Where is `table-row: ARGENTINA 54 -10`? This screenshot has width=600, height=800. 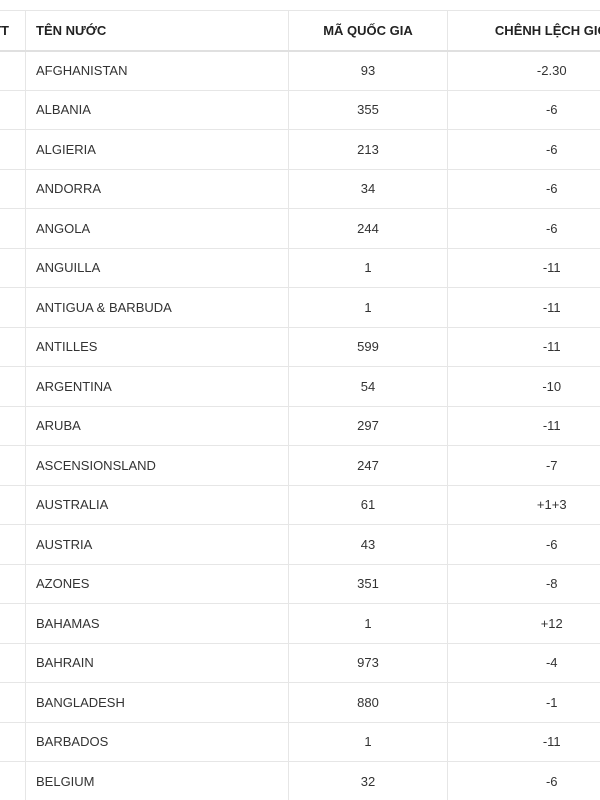
table-row: ARGENTINA 54 -10 is located at coordinates (300, 386).